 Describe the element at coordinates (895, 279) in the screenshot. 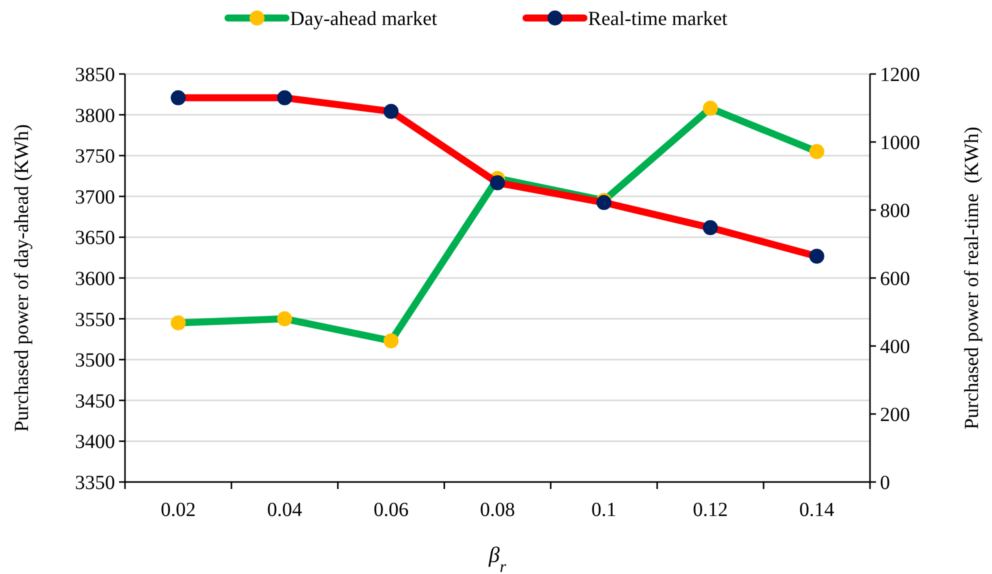

I see `y2-tick-label: 600` at that location.